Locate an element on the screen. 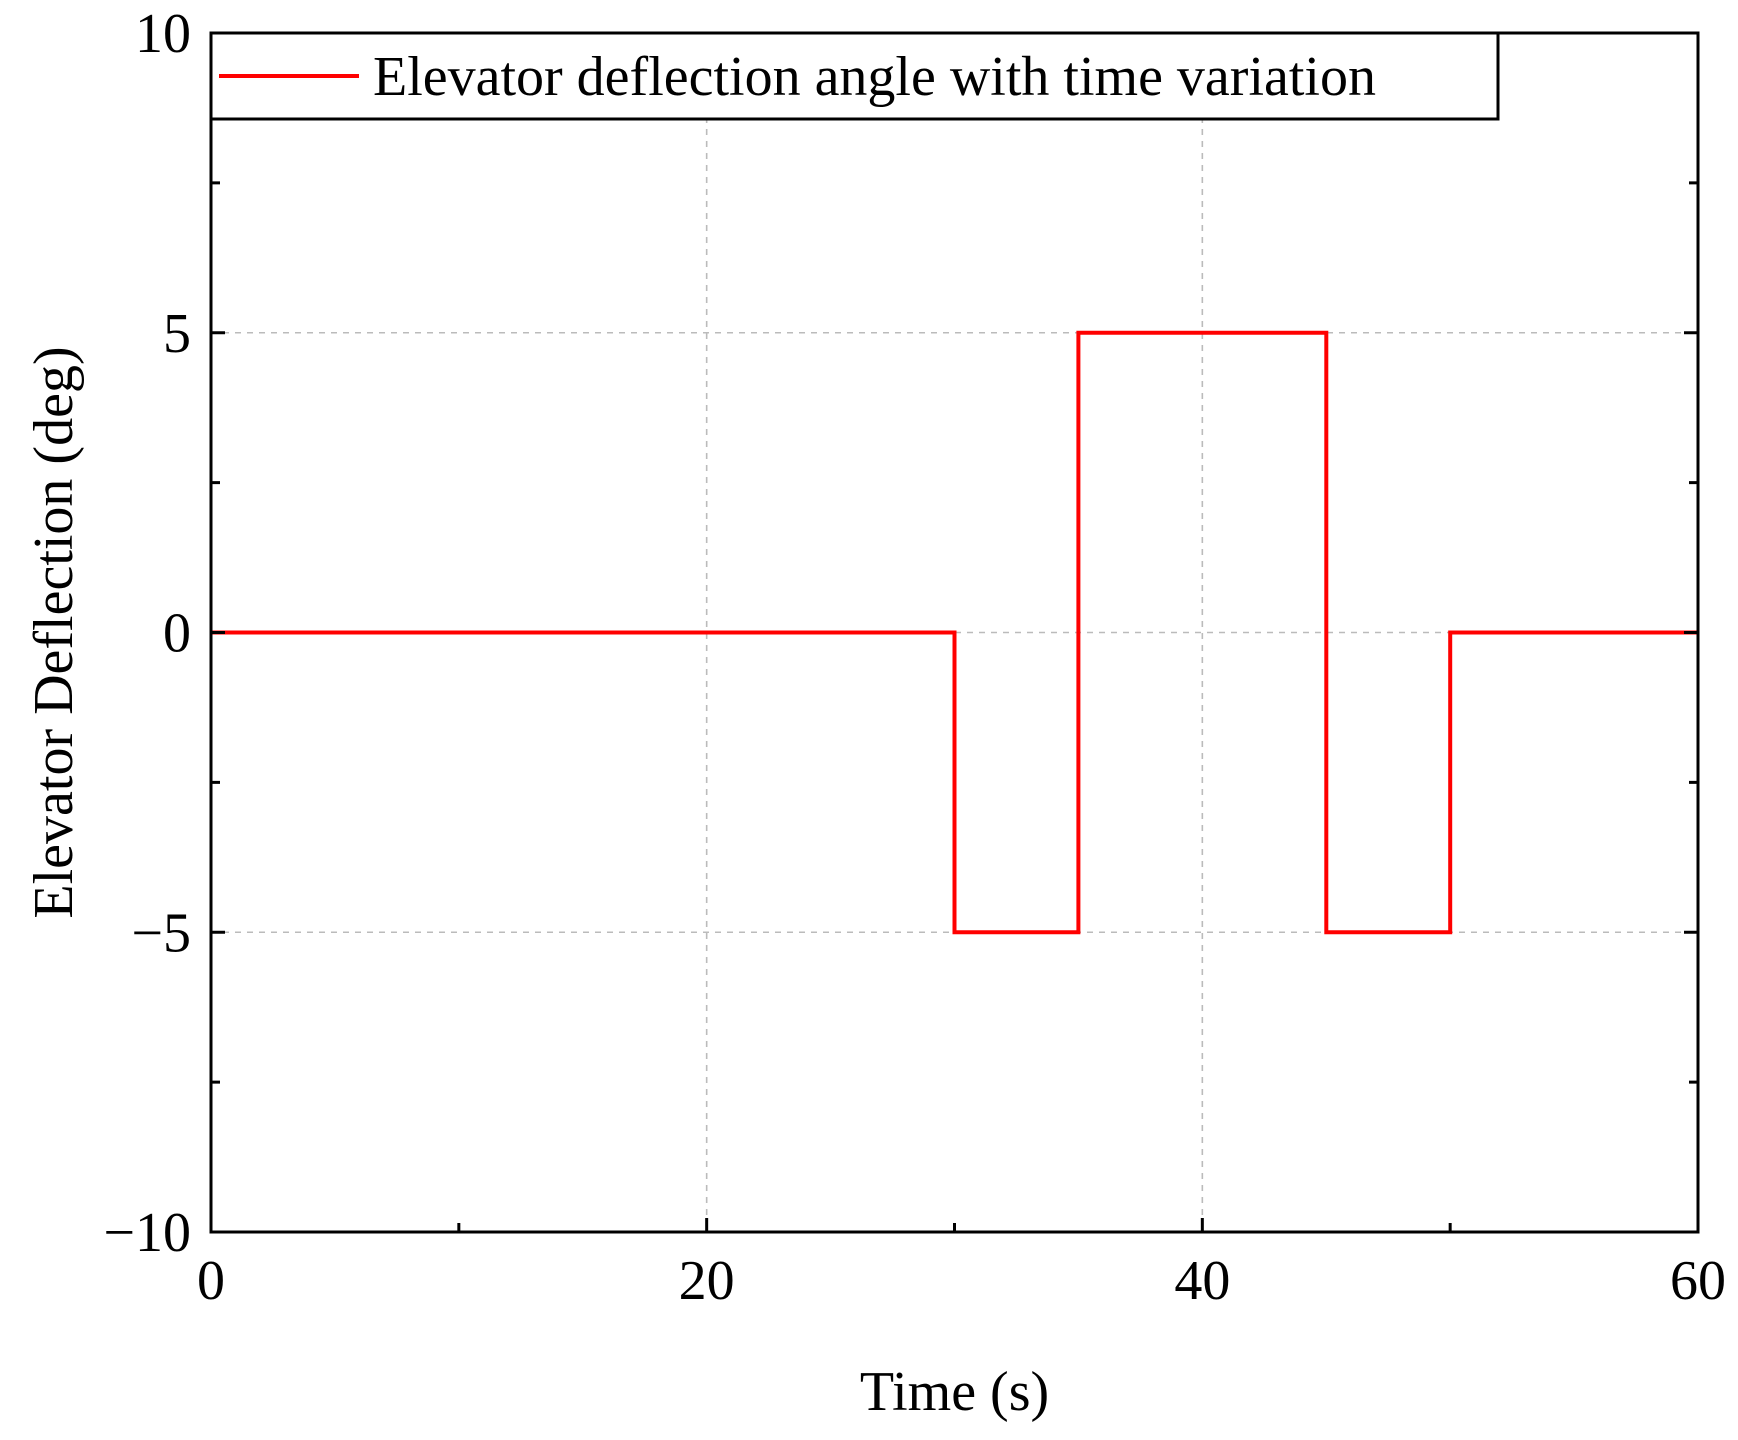  y-tick-label: −5 is located at coordinates (161, 933).